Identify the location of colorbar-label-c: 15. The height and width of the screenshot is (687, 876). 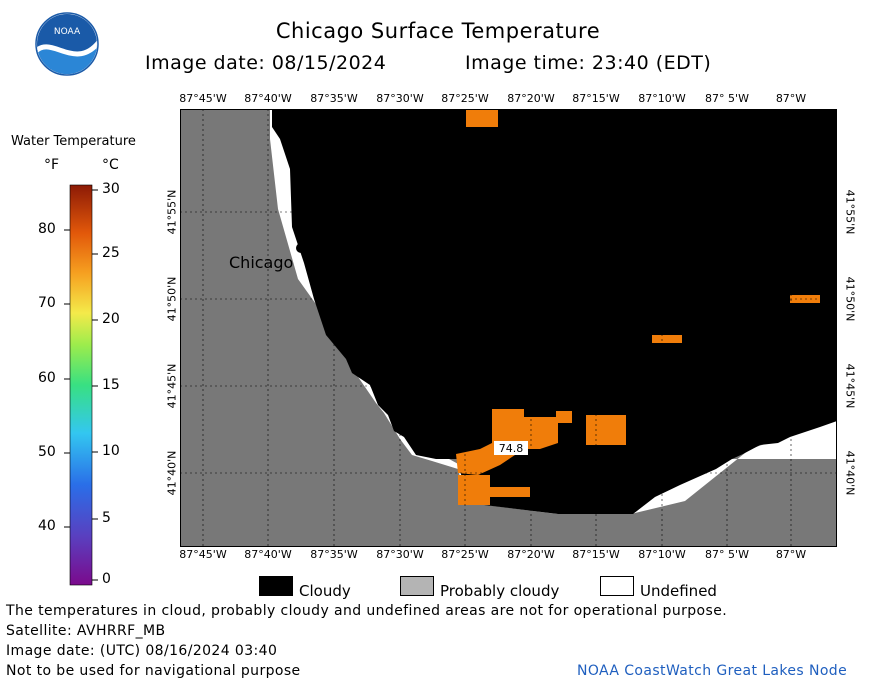
(111, 385).